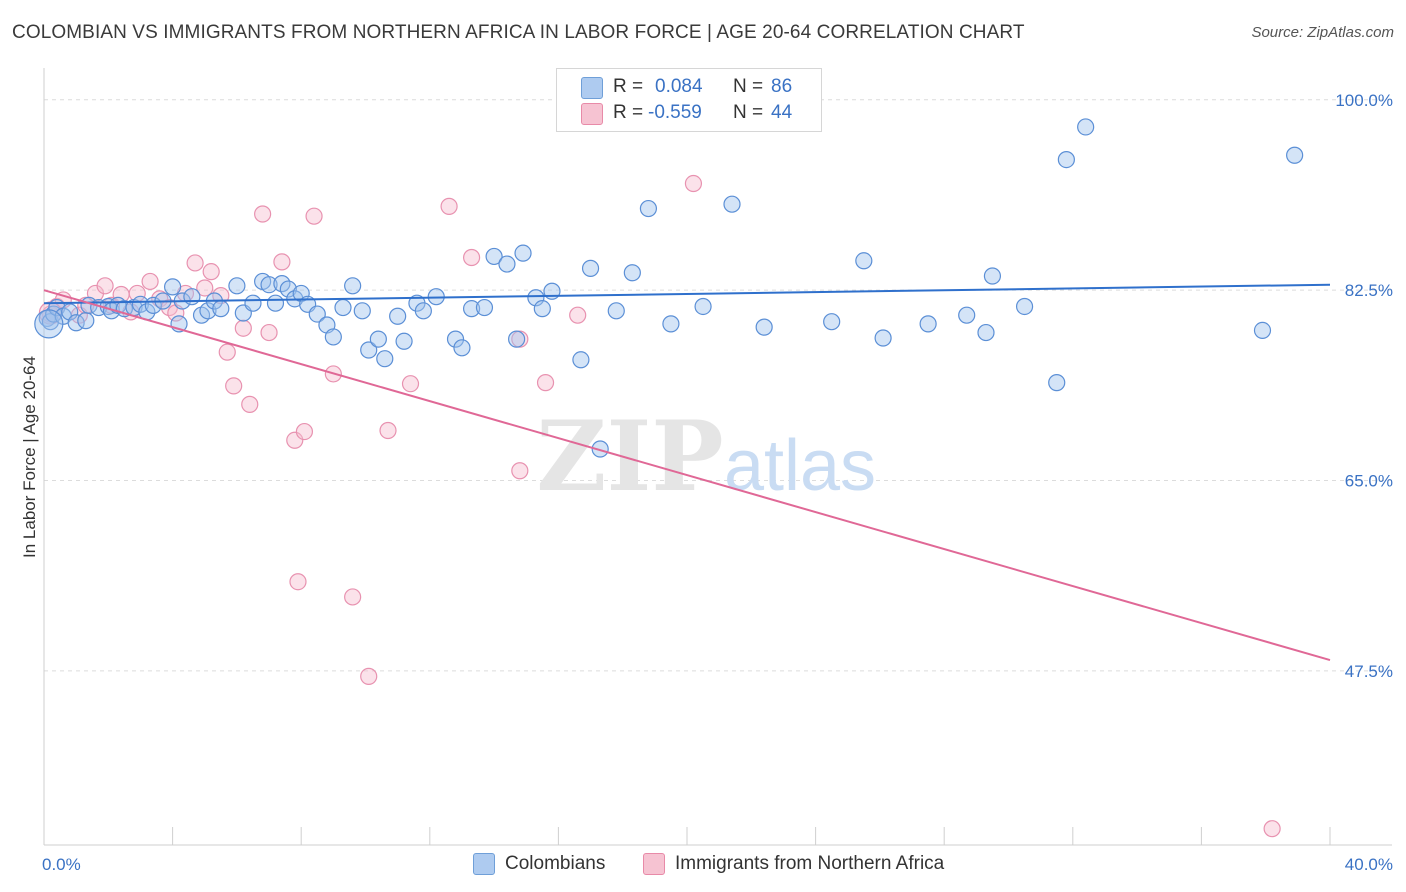 The image size is (1406, 892). What do you see at coordinates (1369, 864) in the screenshot?
I see `x-tick-label: 40.0%` at bounding box center [1369, 864].